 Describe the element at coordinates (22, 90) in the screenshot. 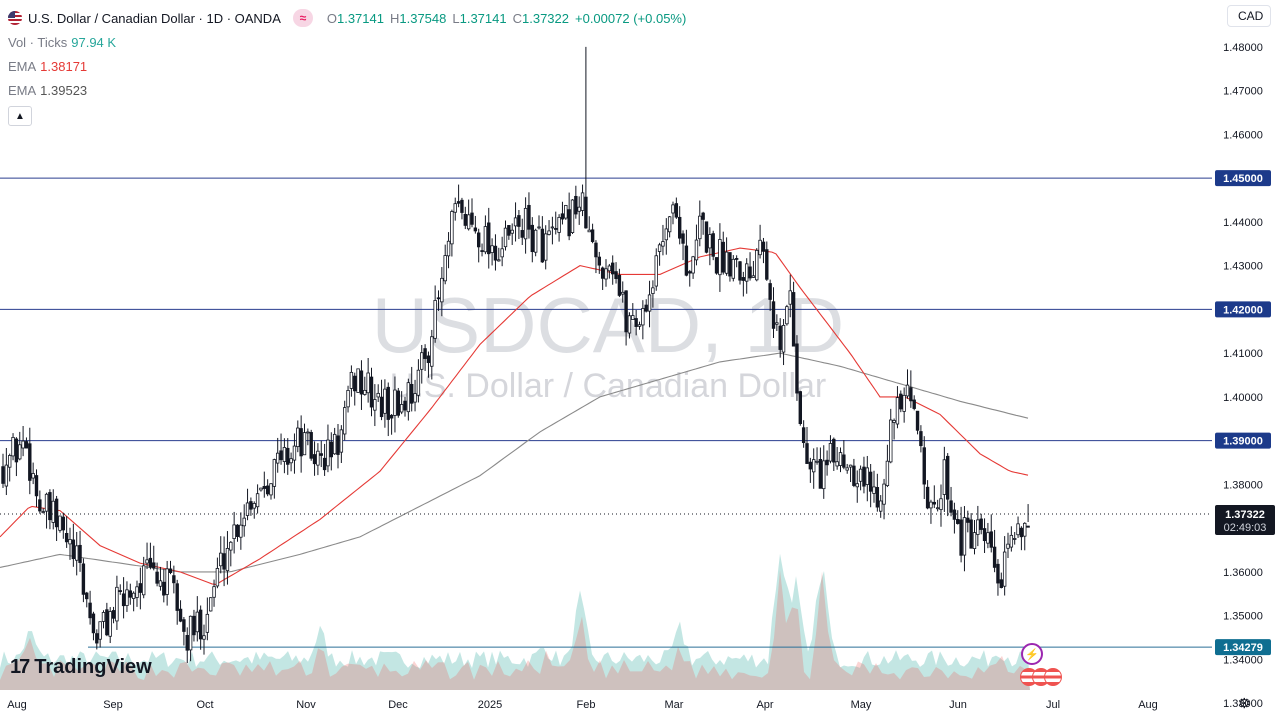

I see `ema-slow-label: EMA` at that location.